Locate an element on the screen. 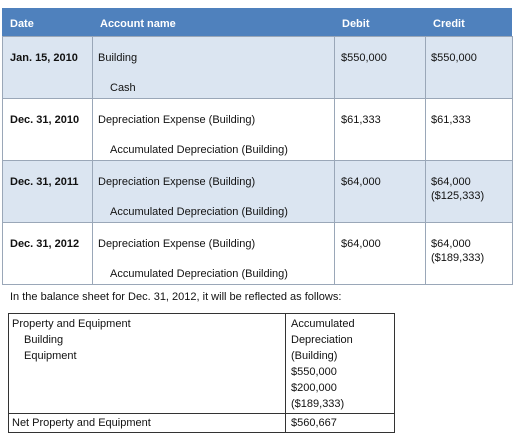 This screenshot has width=514, height=434. header-bar is located at coordinates (257, 22).